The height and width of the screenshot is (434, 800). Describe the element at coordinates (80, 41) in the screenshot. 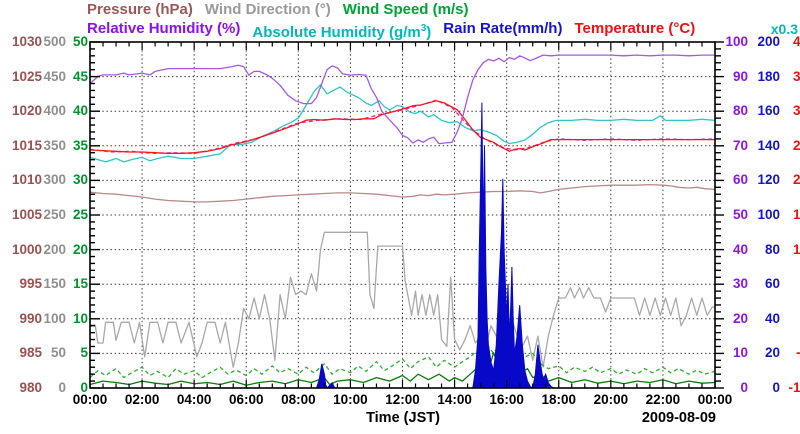

I see `y-tick-wind-speed: 50` at that location.